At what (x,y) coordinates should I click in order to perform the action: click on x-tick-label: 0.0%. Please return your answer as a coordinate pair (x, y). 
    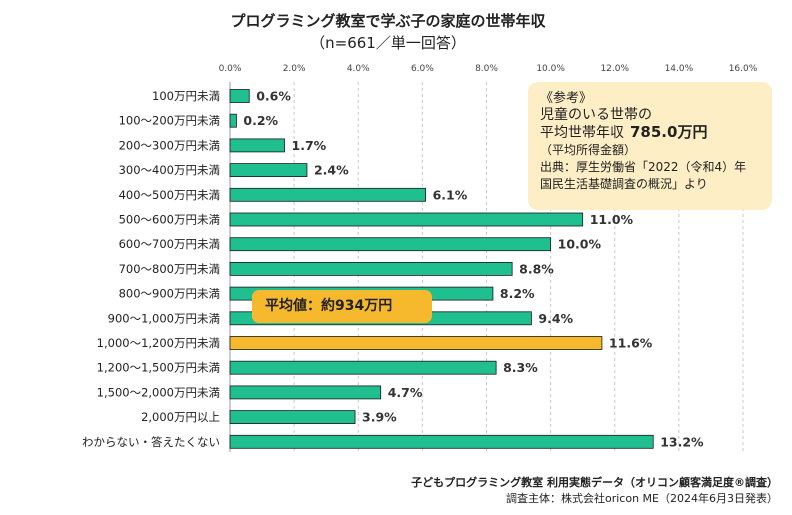
    Looking at the image, I should click on (230, 69).